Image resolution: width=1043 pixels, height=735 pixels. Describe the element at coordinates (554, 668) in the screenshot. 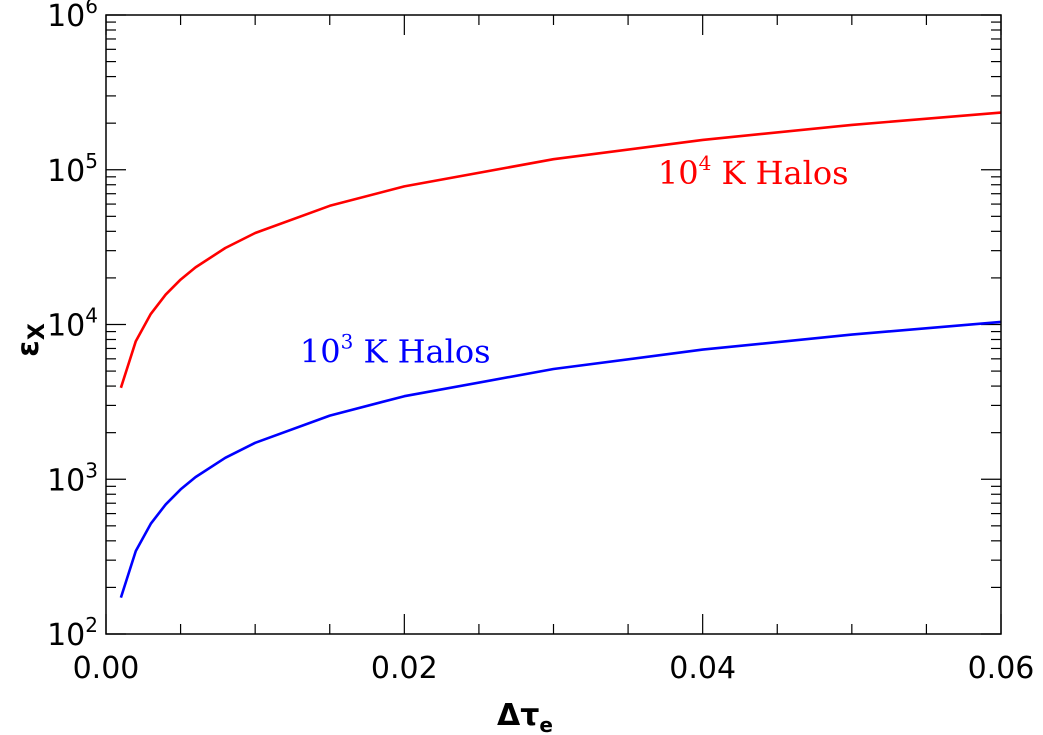

I see `x-tick-labels: 0.00 0.02 0.04 0.06` at that location.